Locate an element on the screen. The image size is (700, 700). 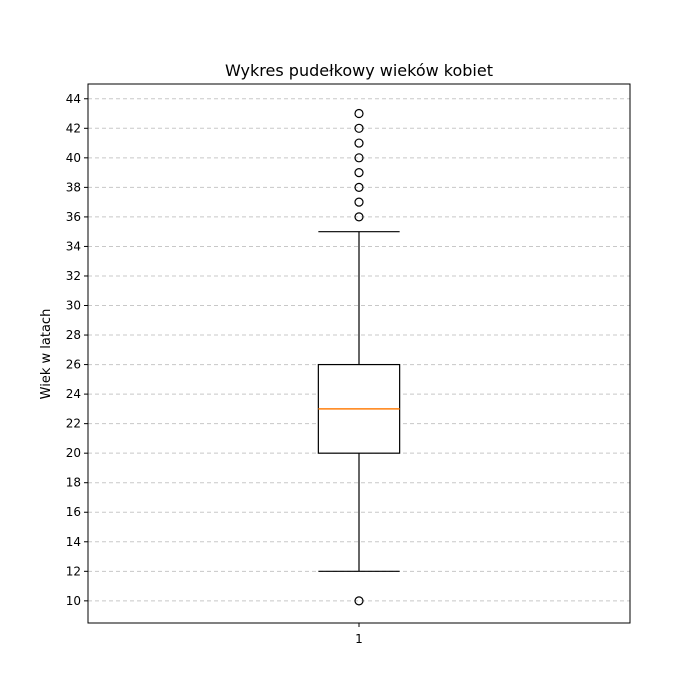
y-tick-label: 16 is located at coordinates (73, 512).